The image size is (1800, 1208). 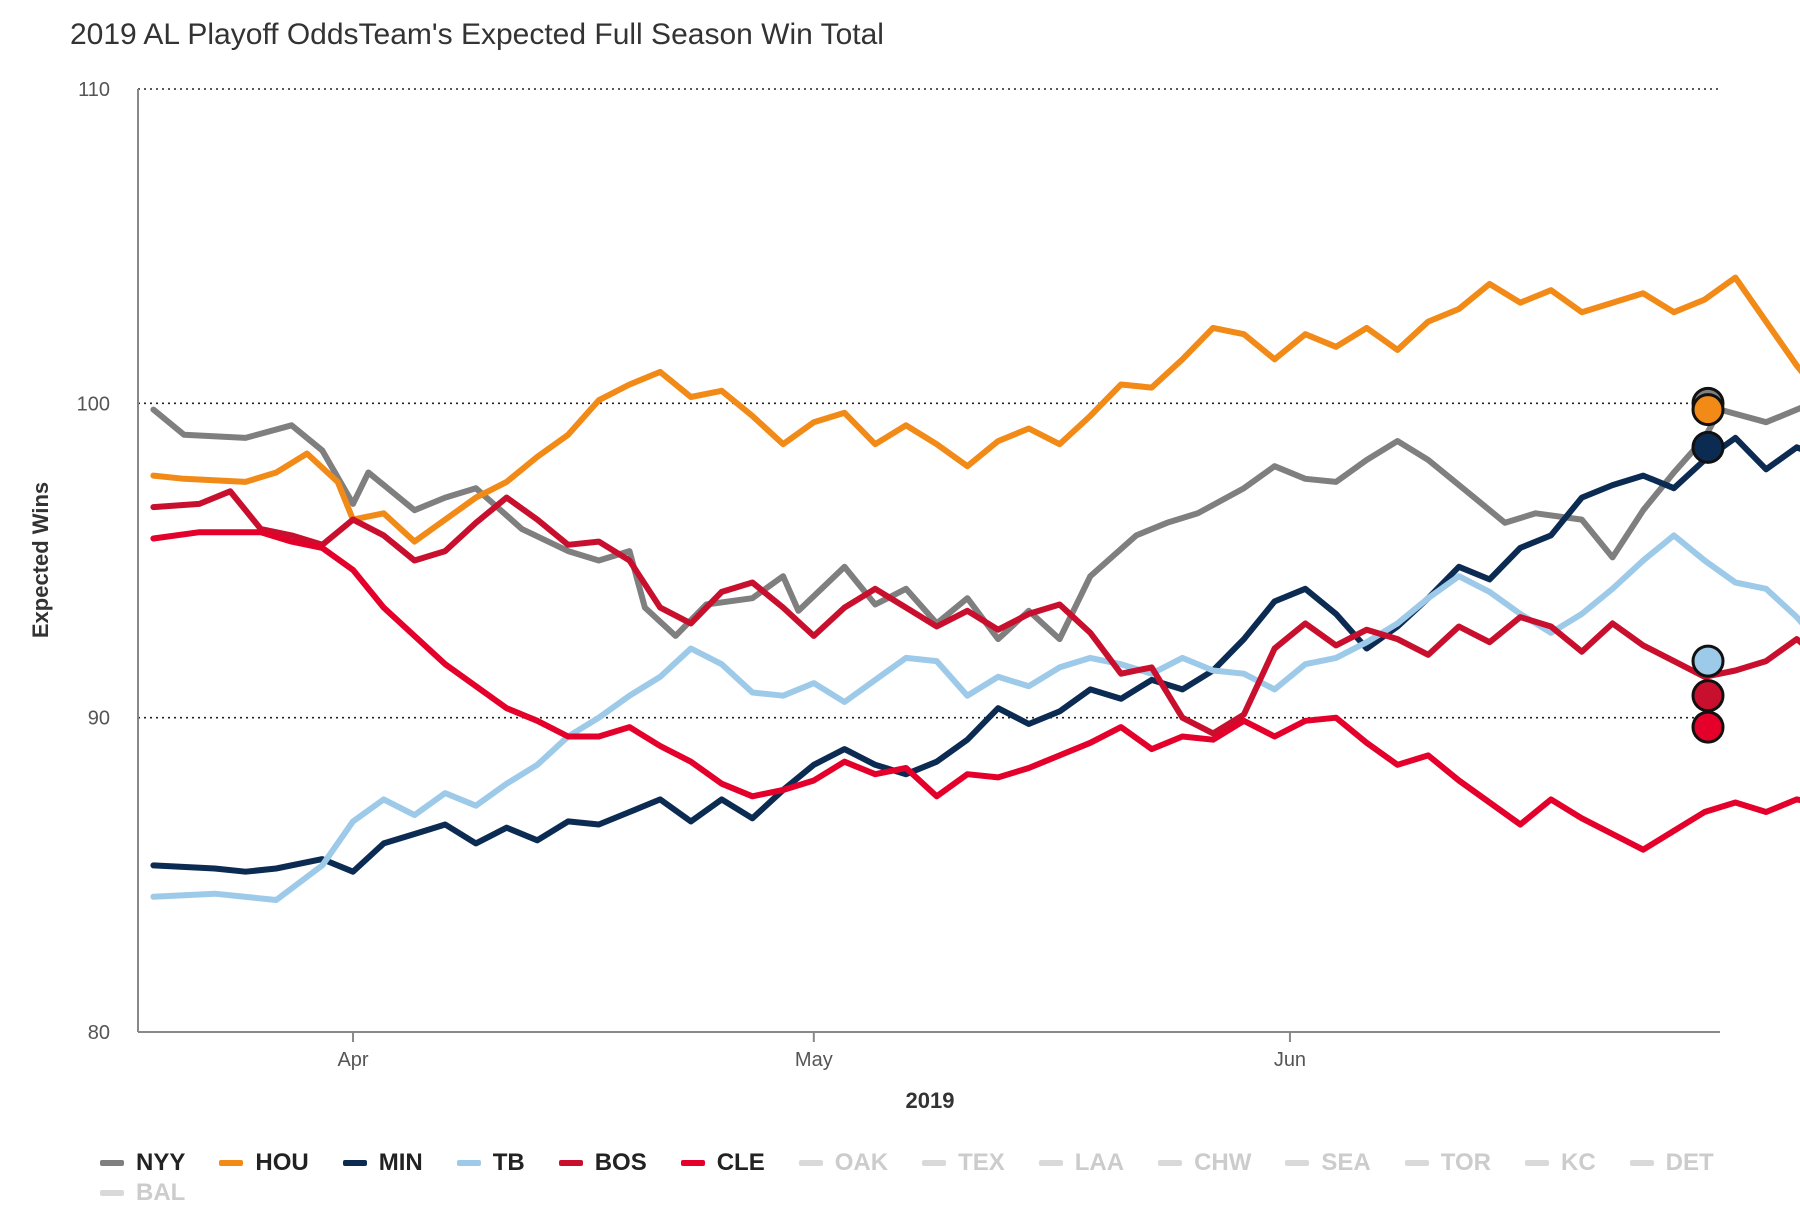 I want to click on legend-item-hou: HOU, so click(x=264, y=1163).